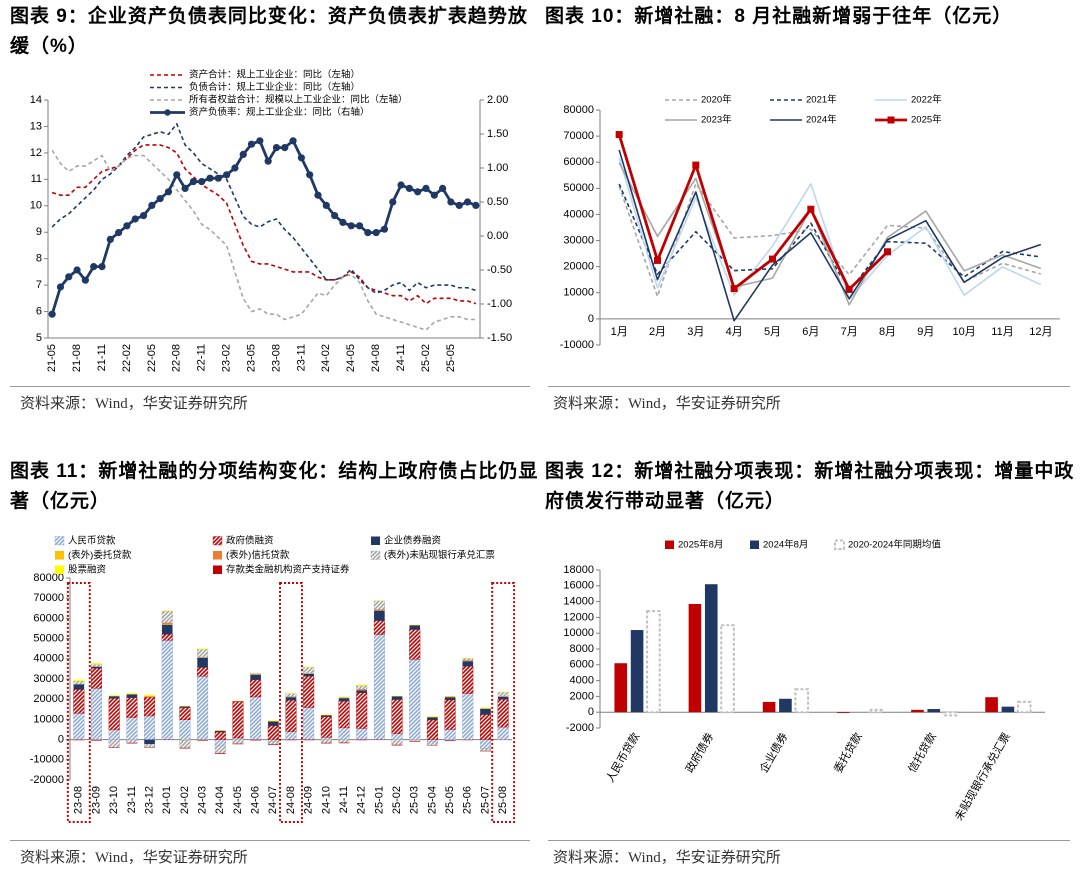 Image resolution: width=1080 pixels, height=873 pixels. What do you see at coordinates (220, 800) in the screenshot?
I see `x-tick-label: 24-04` at bounding box center [220, 800].